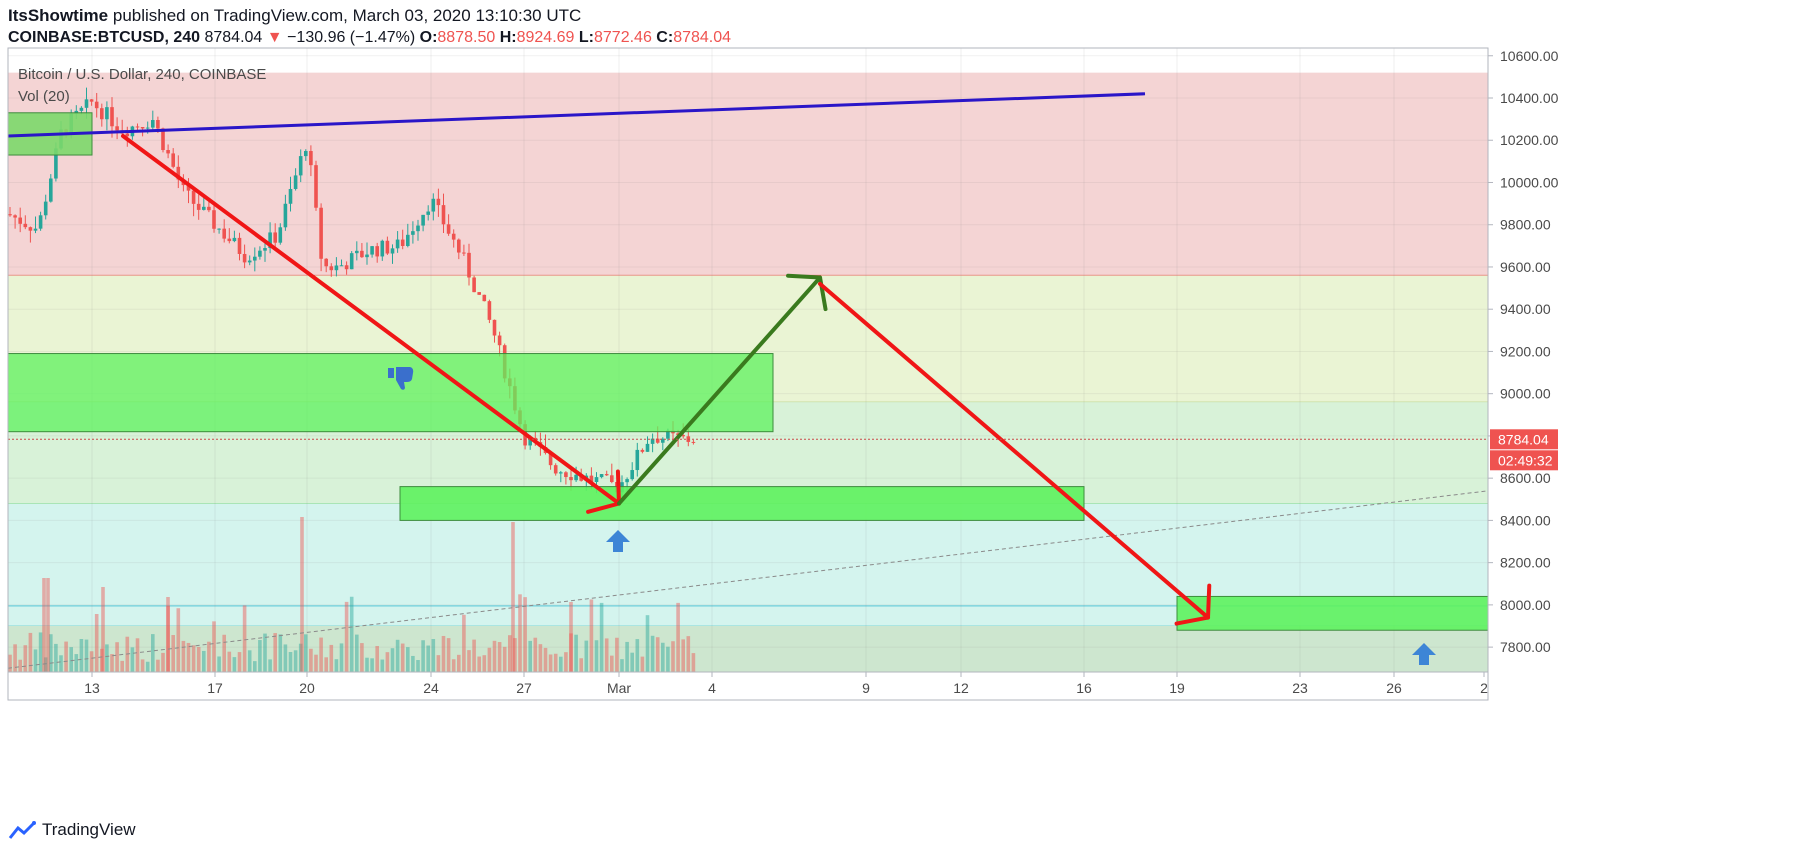 This screenshot has width=1804, height=854. I want to click on y-tick-label: 8200.00, so click(1525, 563).